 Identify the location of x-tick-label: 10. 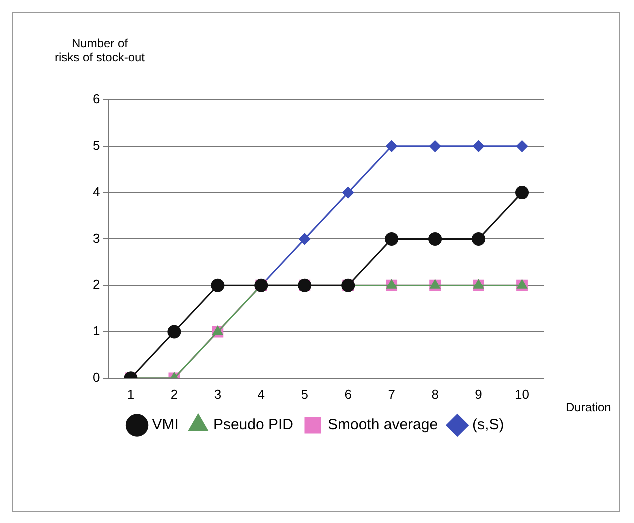
(522, 394).